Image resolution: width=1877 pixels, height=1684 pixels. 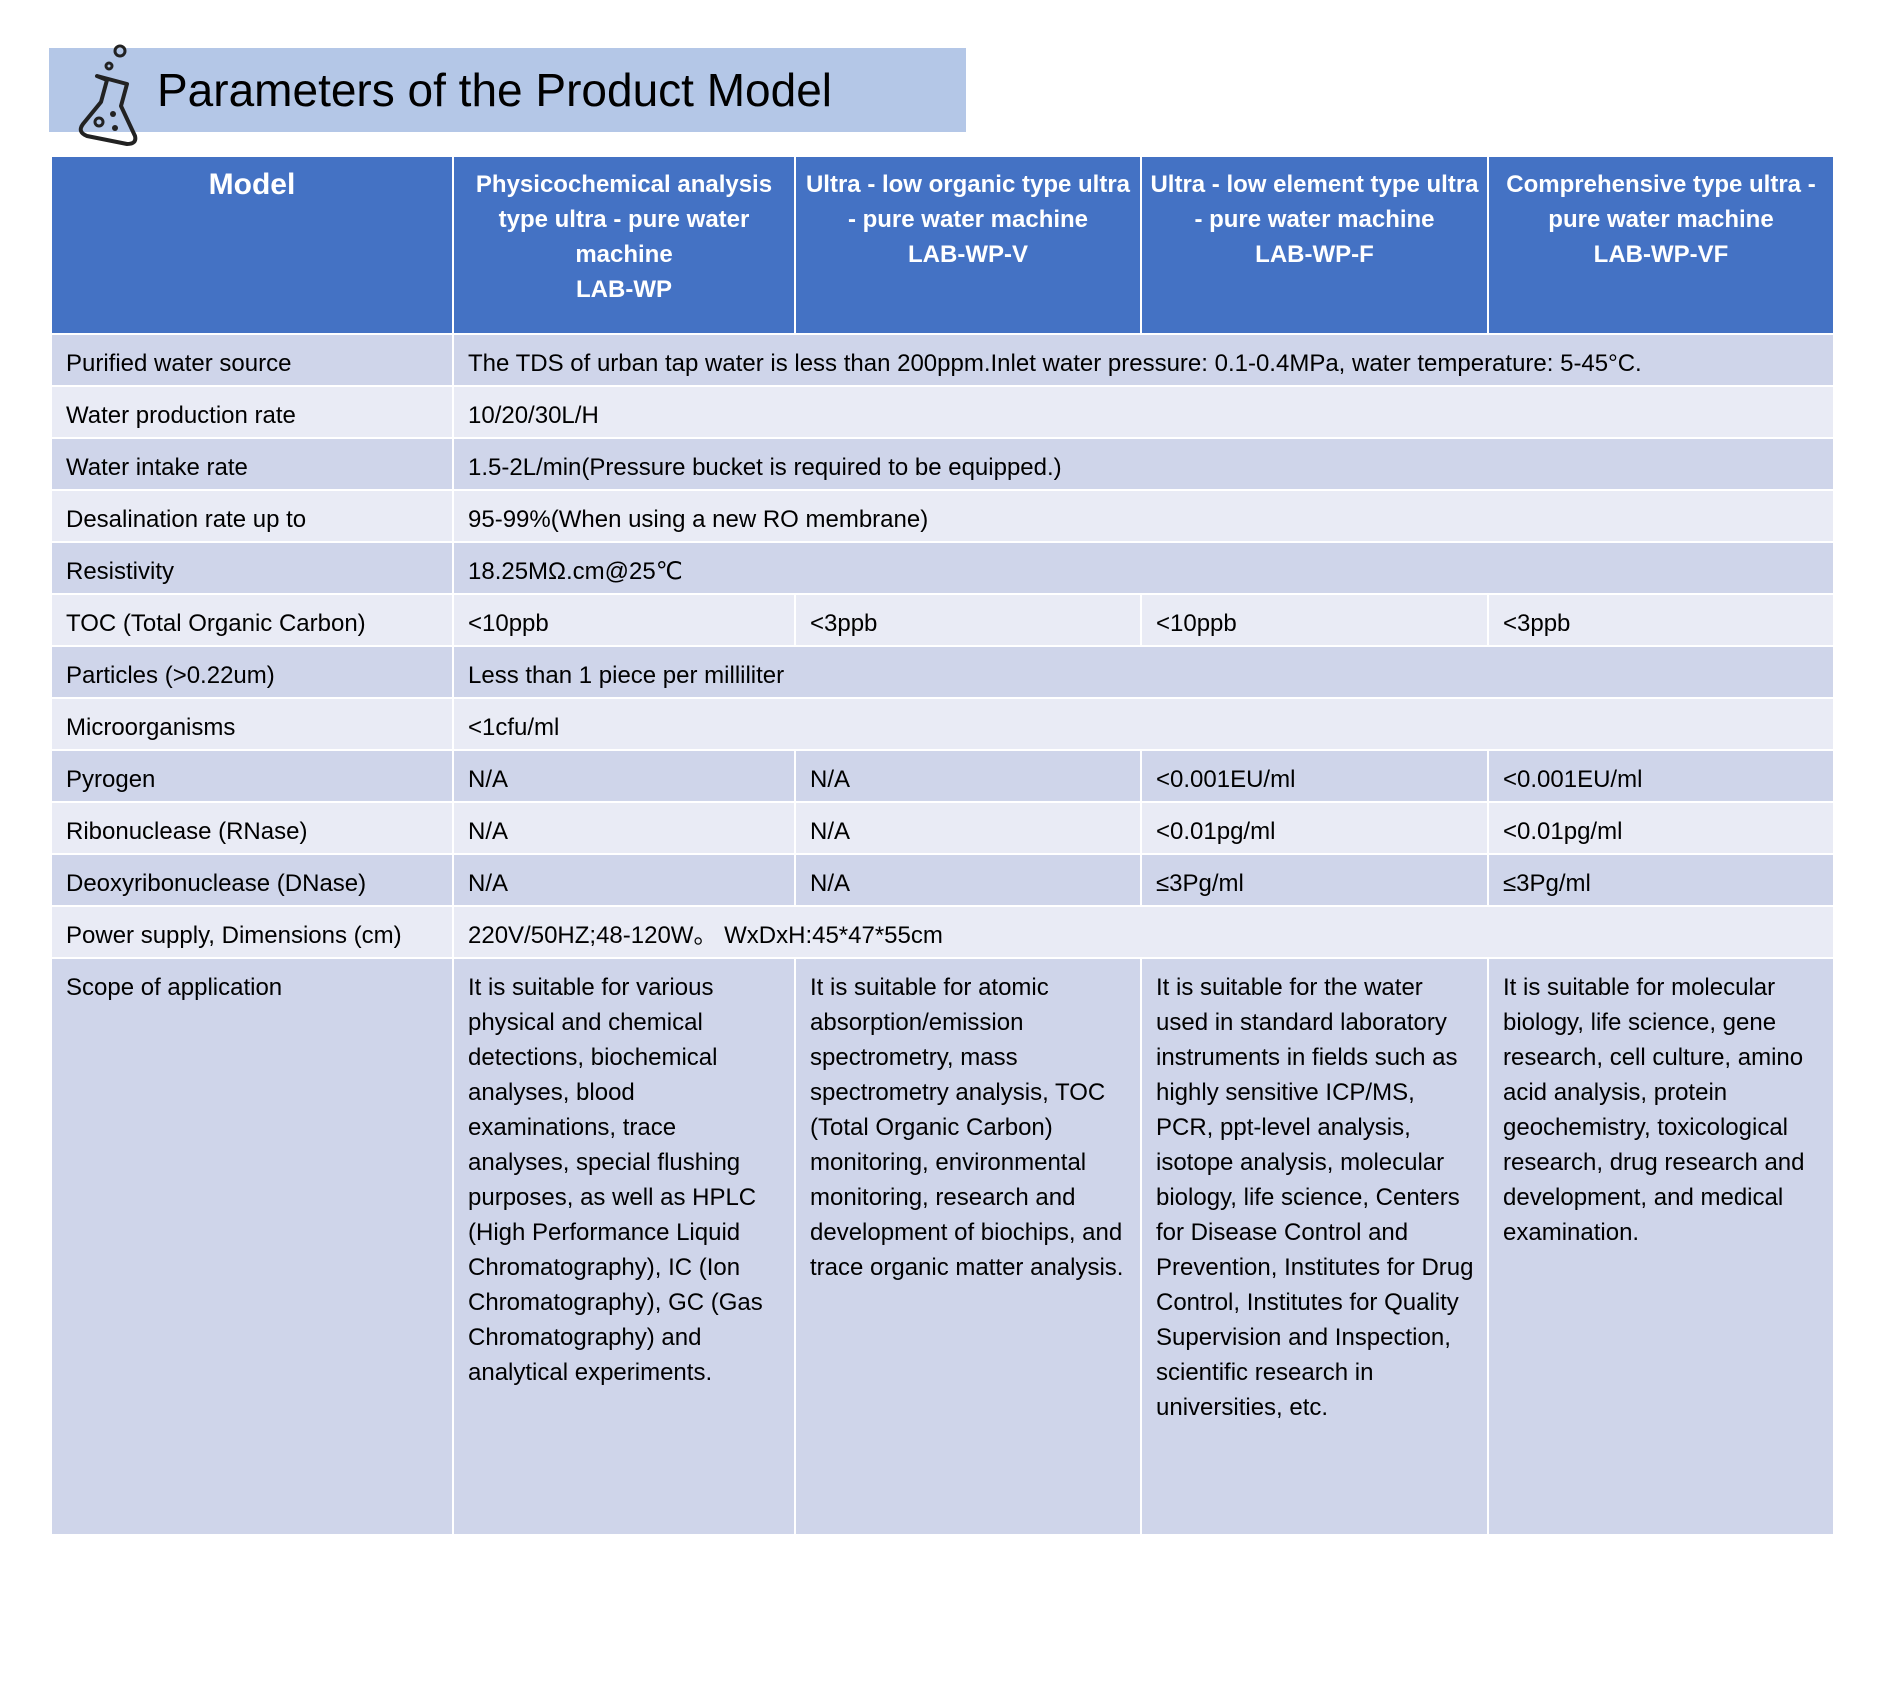 What do you see at coordinates (252, 412) in the screenshot?
I see `row-label: Water production rate` at bounding box center [252, 412].